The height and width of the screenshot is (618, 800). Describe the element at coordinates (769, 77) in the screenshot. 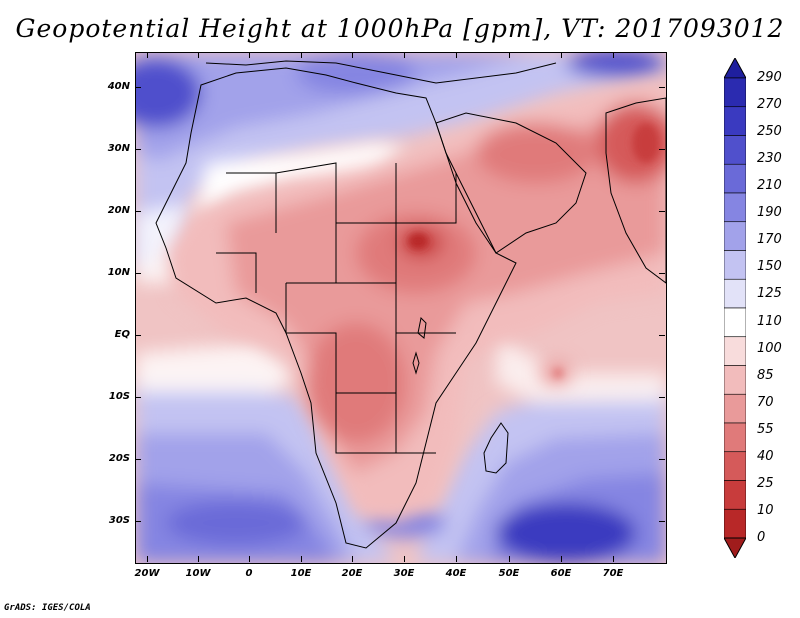

I see `colorbar-label: 290` at that location.